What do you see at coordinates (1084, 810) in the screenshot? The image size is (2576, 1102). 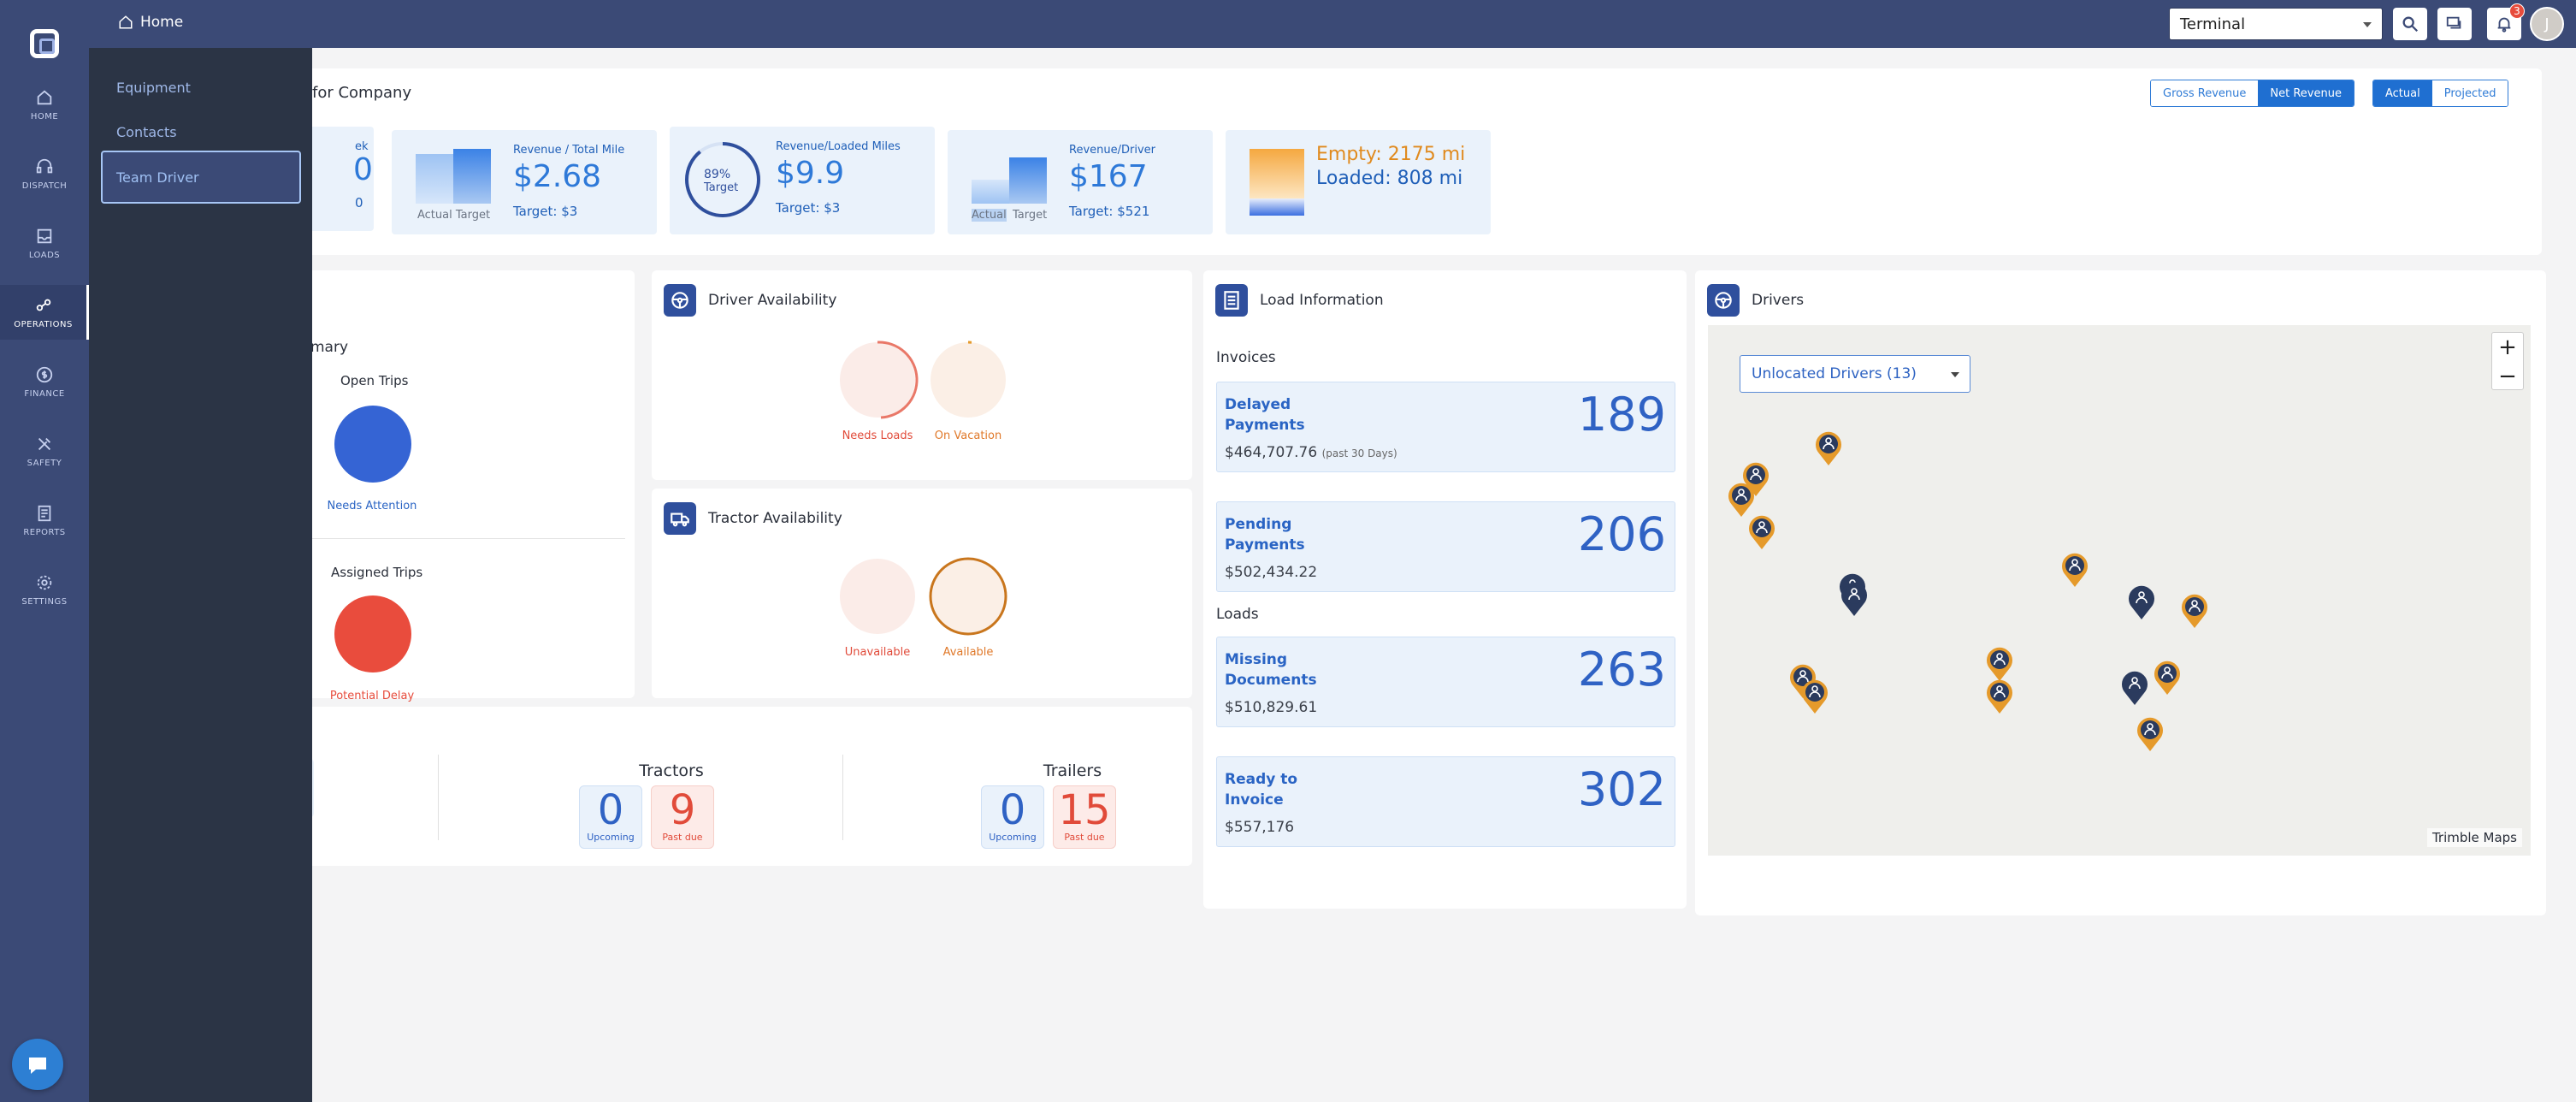 I see `trailers-past-due-count: 15` at bounding box center [1084, 810].